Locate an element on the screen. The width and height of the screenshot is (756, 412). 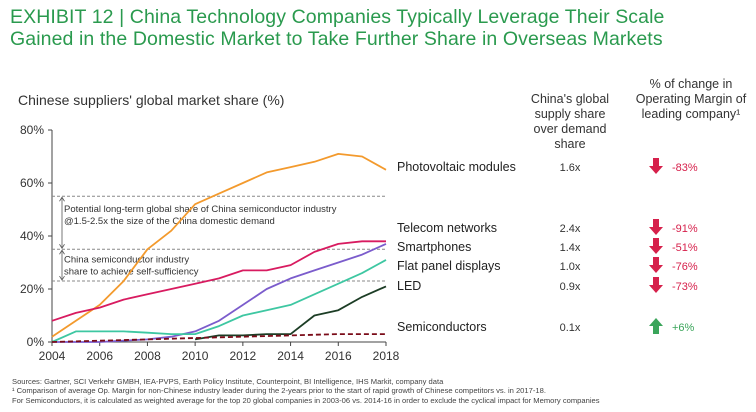
margin-change-value: +6% is located at coordinates (683, 328).